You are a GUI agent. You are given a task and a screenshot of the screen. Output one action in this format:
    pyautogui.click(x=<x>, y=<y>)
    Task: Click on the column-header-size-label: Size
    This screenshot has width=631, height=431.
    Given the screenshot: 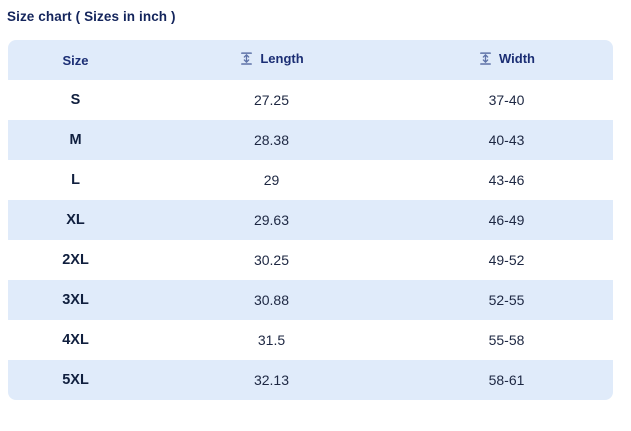 What is the action you would take?
    pyautogui.click(x=75, y=60)
    